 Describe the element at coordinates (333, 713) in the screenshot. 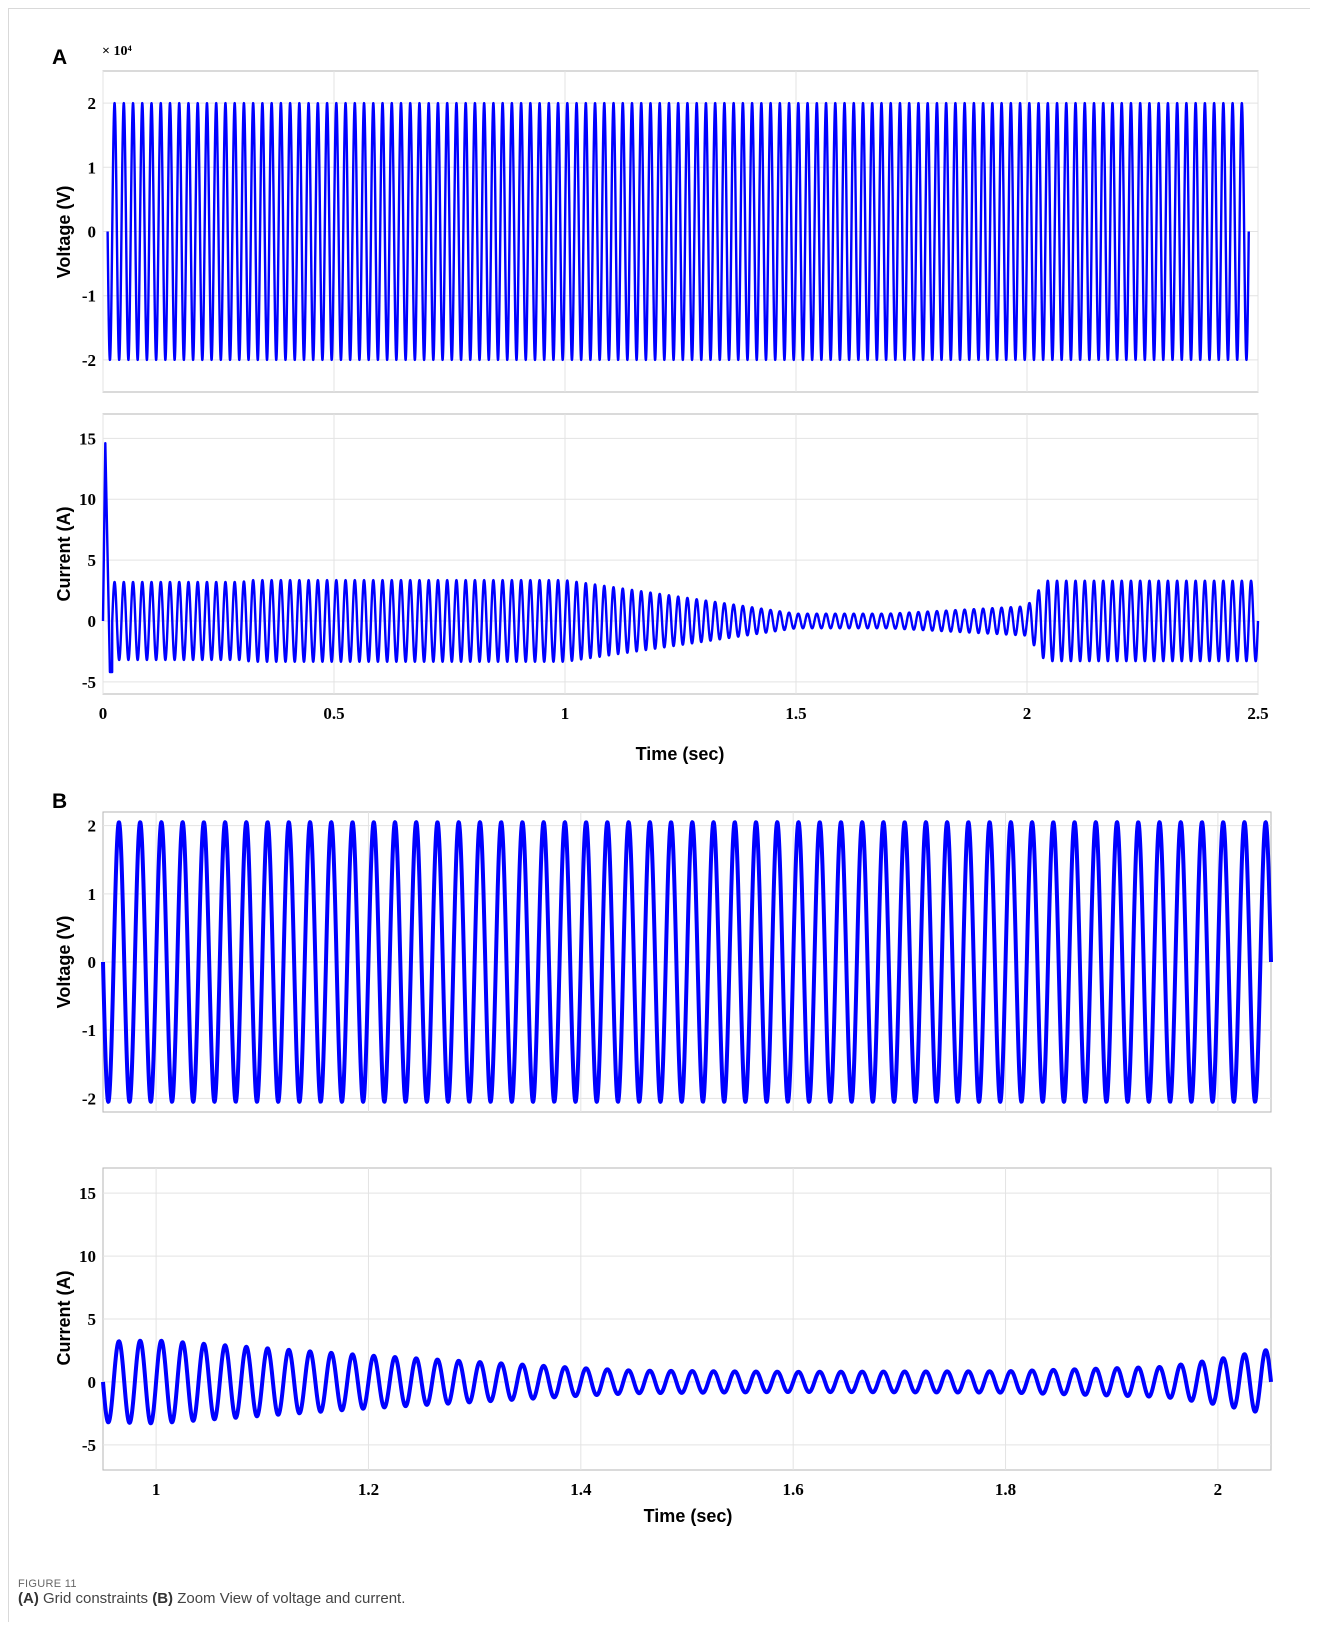

I see `x-tick-label: 0.5` at that location.